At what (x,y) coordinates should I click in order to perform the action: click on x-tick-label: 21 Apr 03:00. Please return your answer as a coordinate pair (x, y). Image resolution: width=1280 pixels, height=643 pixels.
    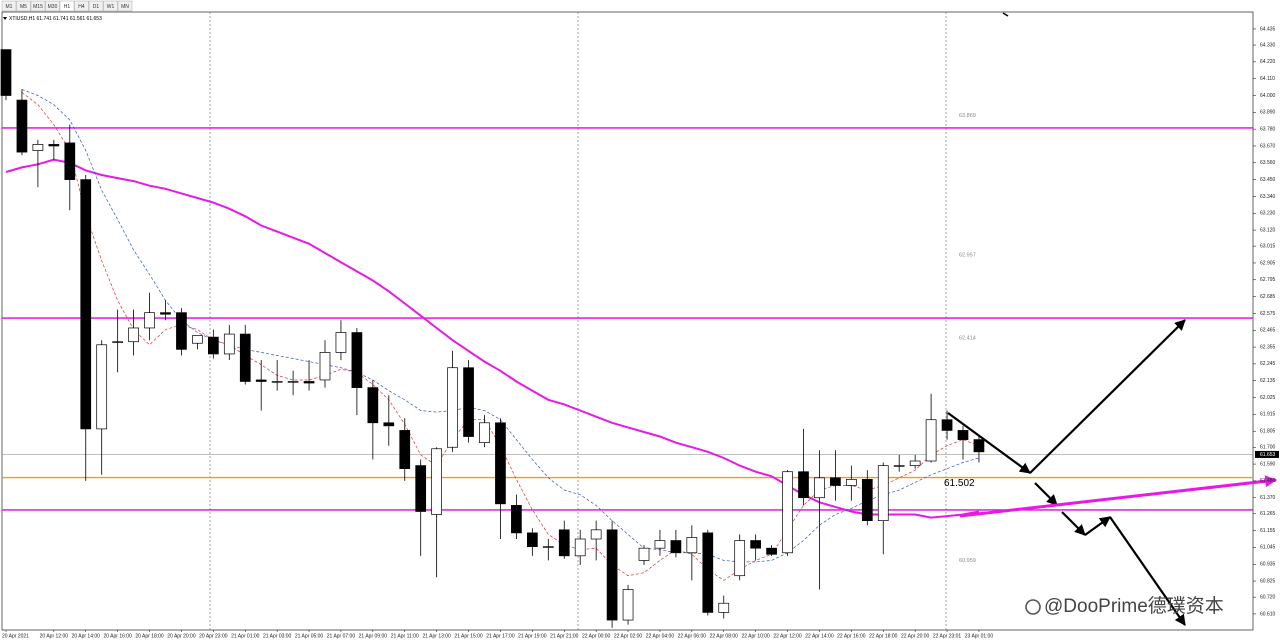
    Looking at the image, I should click on (277, 636).